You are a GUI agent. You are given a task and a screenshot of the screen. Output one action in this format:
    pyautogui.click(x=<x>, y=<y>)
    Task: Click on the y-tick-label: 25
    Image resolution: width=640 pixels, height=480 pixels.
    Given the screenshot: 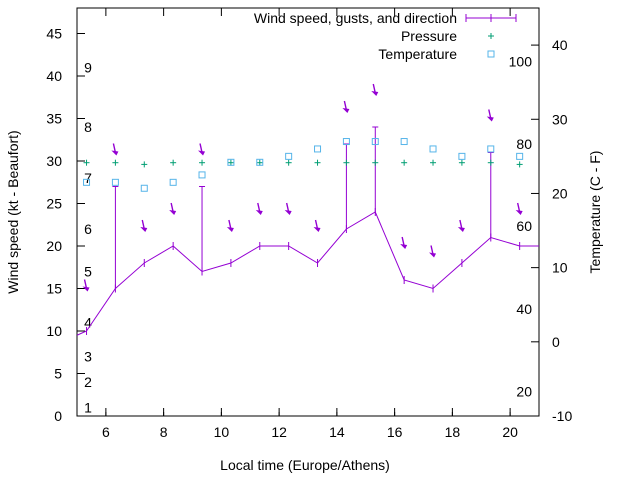 What is the action you would take?
    pyautogui.click(x=54, y=204)
    